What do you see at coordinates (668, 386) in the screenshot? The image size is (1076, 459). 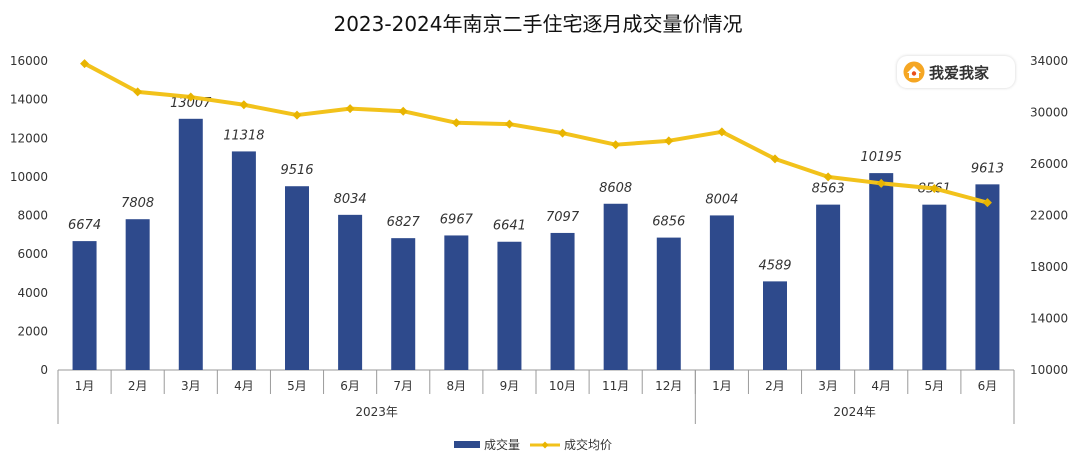 I see `x-tick-label: 12月` at bounding box center [668, 386].